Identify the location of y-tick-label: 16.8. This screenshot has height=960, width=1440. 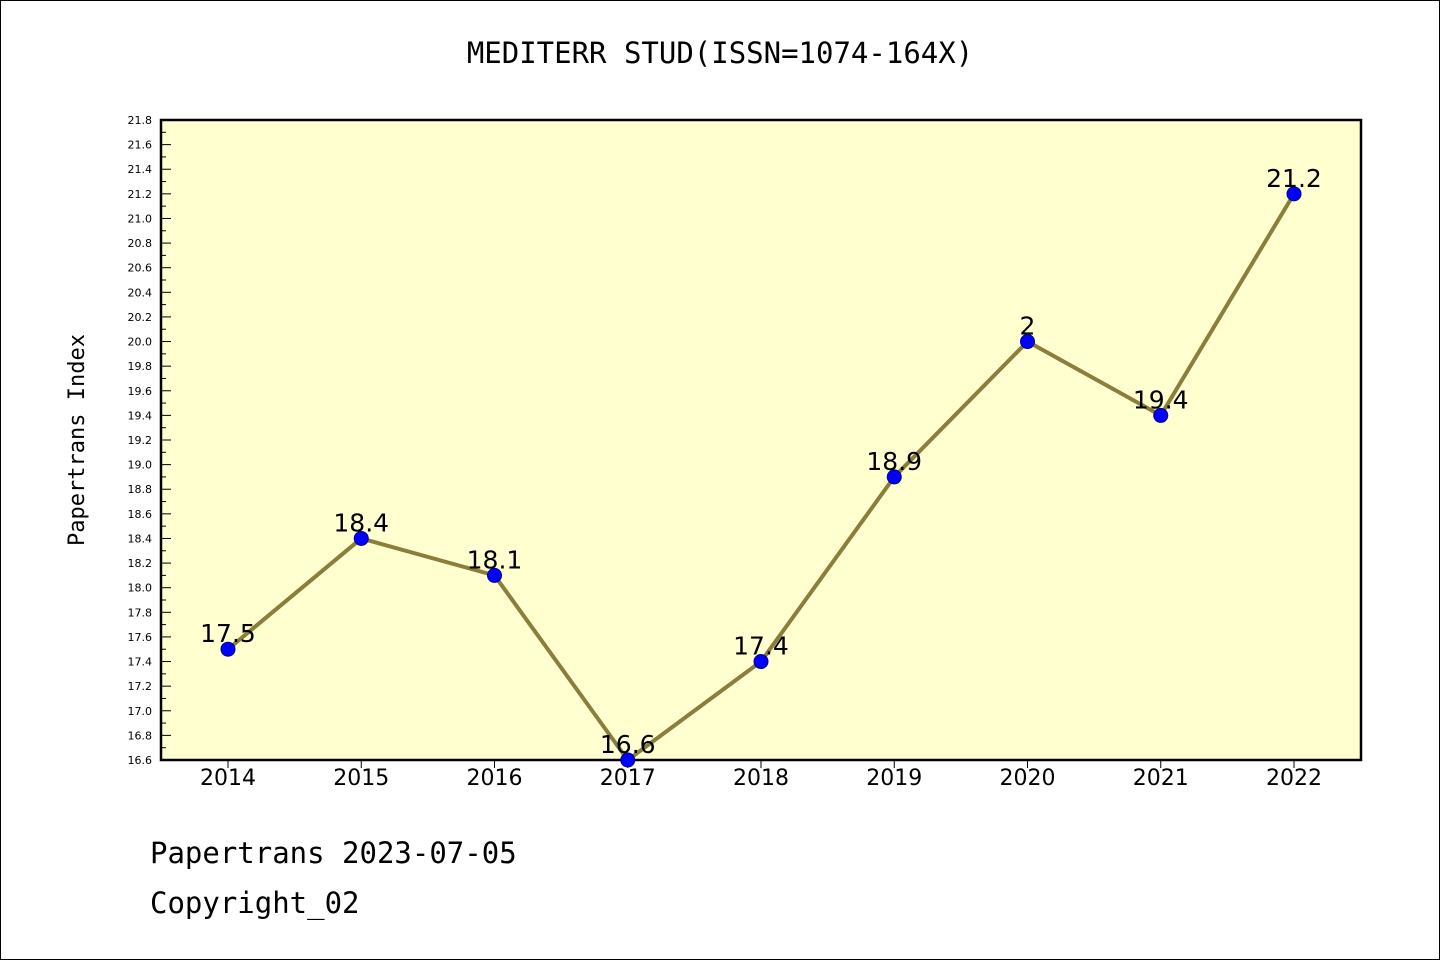
(140, 735).